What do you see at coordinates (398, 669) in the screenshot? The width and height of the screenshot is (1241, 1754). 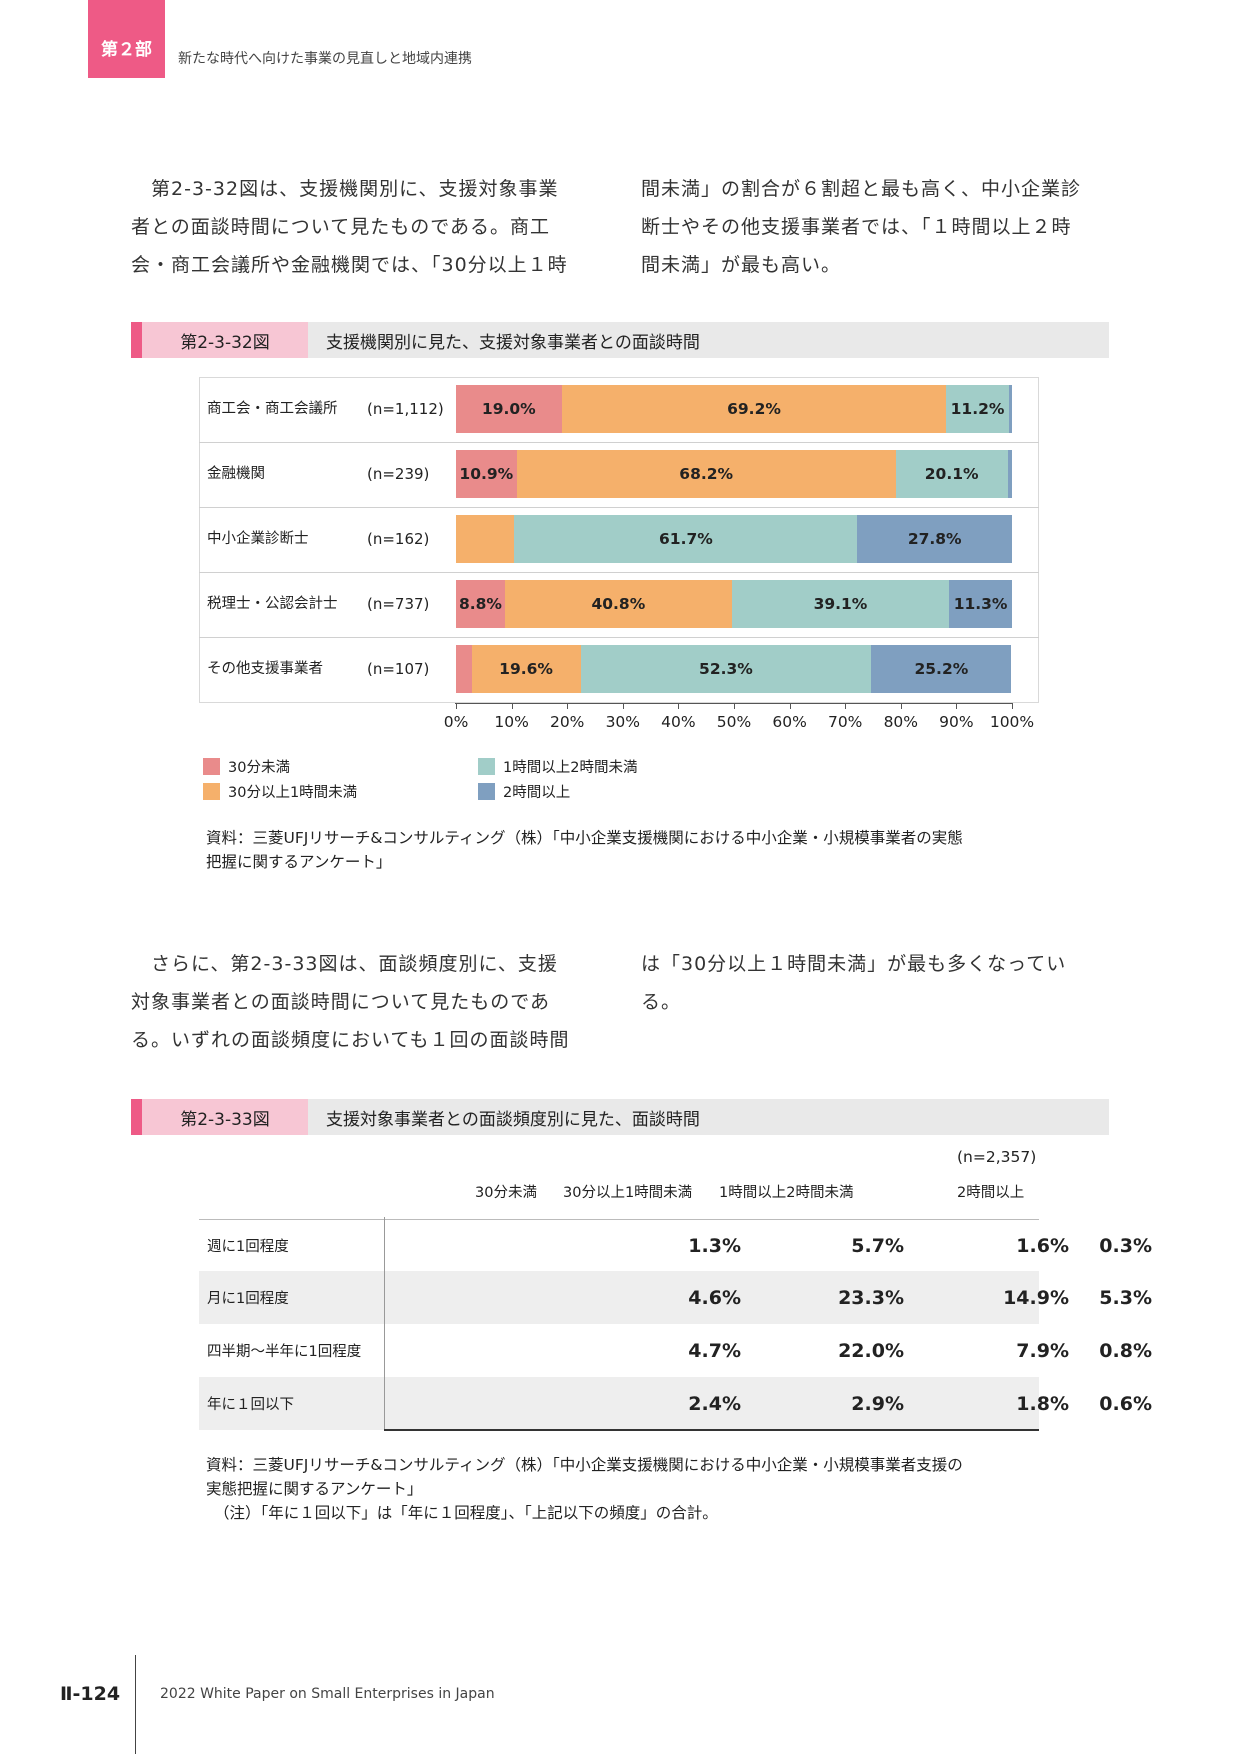 I see `category-n-label: (n=107)` at bounding box center [398, 669].